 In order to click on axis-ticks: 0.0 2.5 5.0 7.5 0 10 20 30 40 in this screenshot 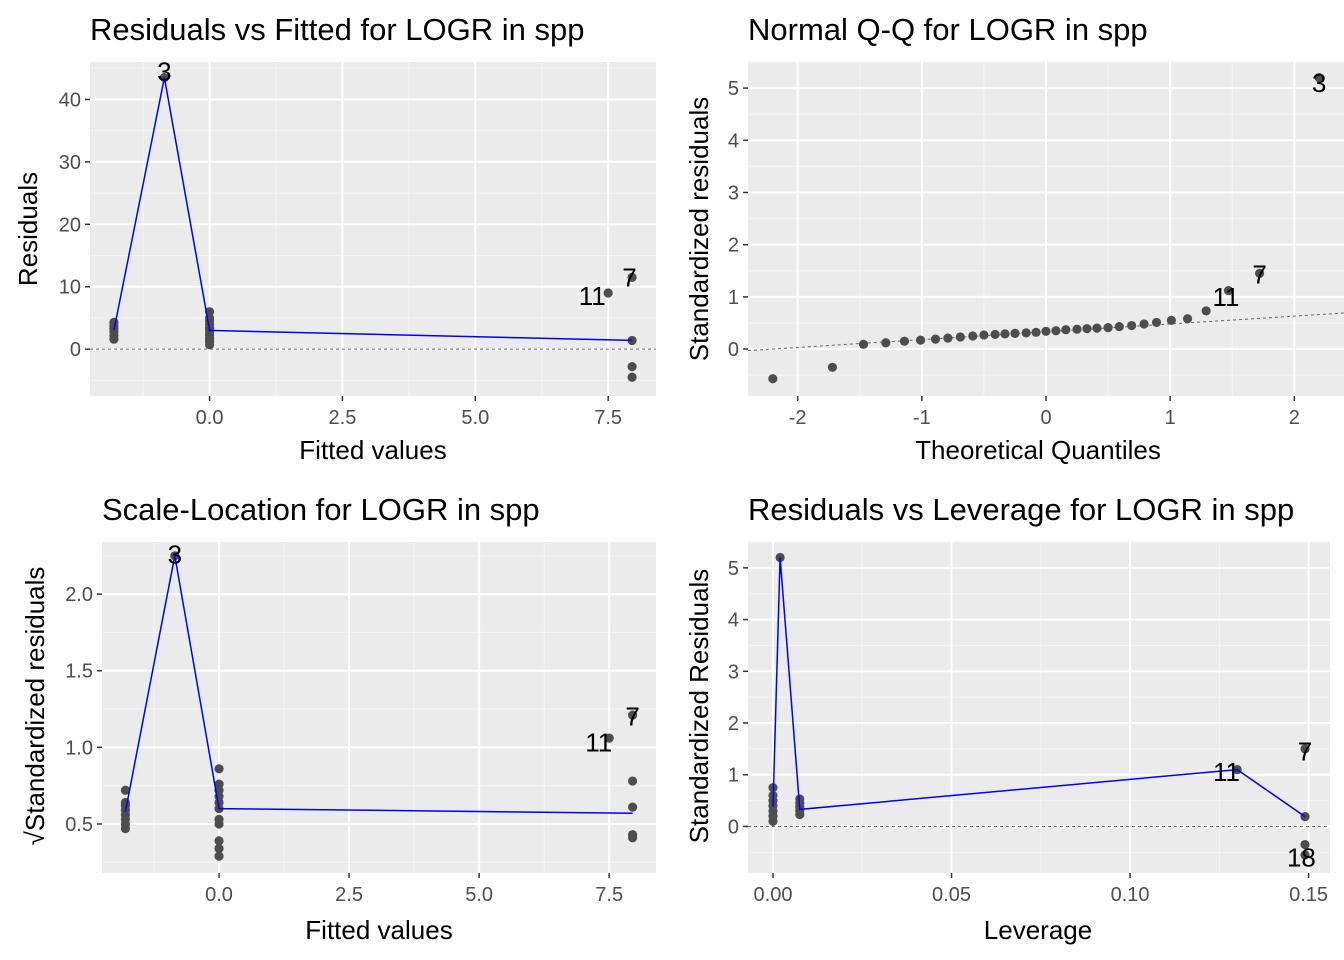, I will do `click(340, 259)`.